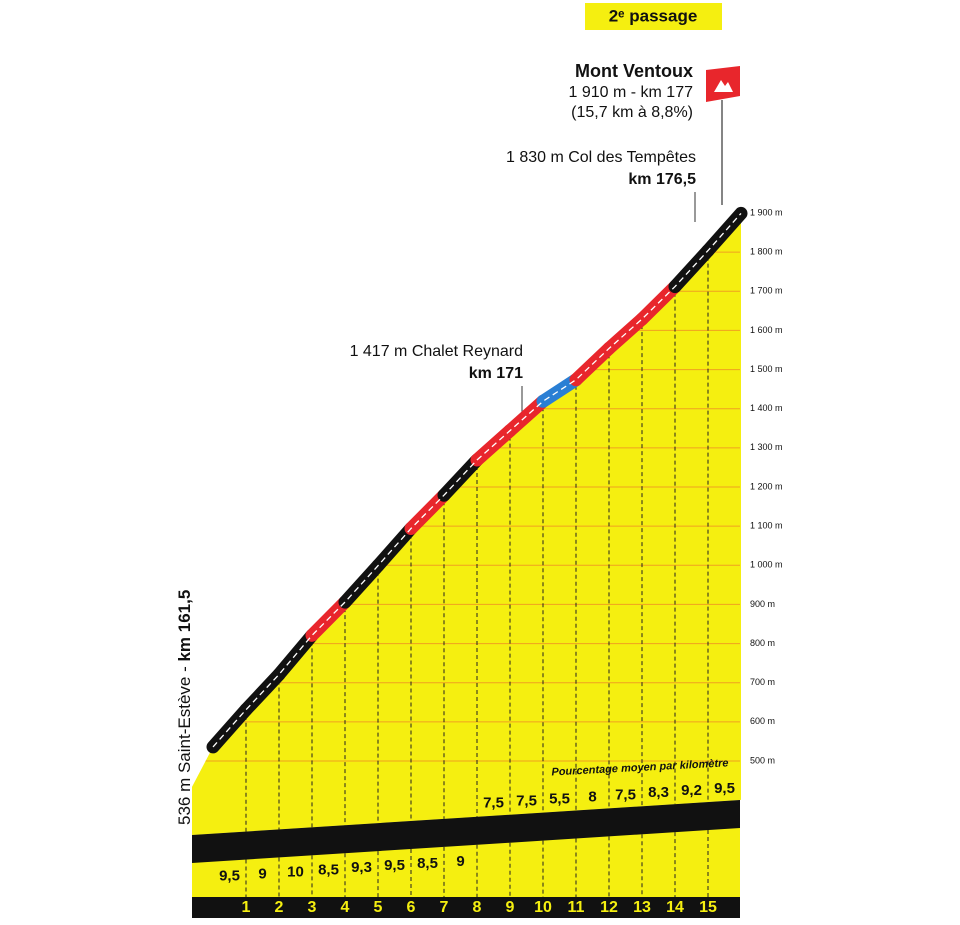 The image size is (960, 925). I want to click on gradient-label: 9,2, so click(691, 790).